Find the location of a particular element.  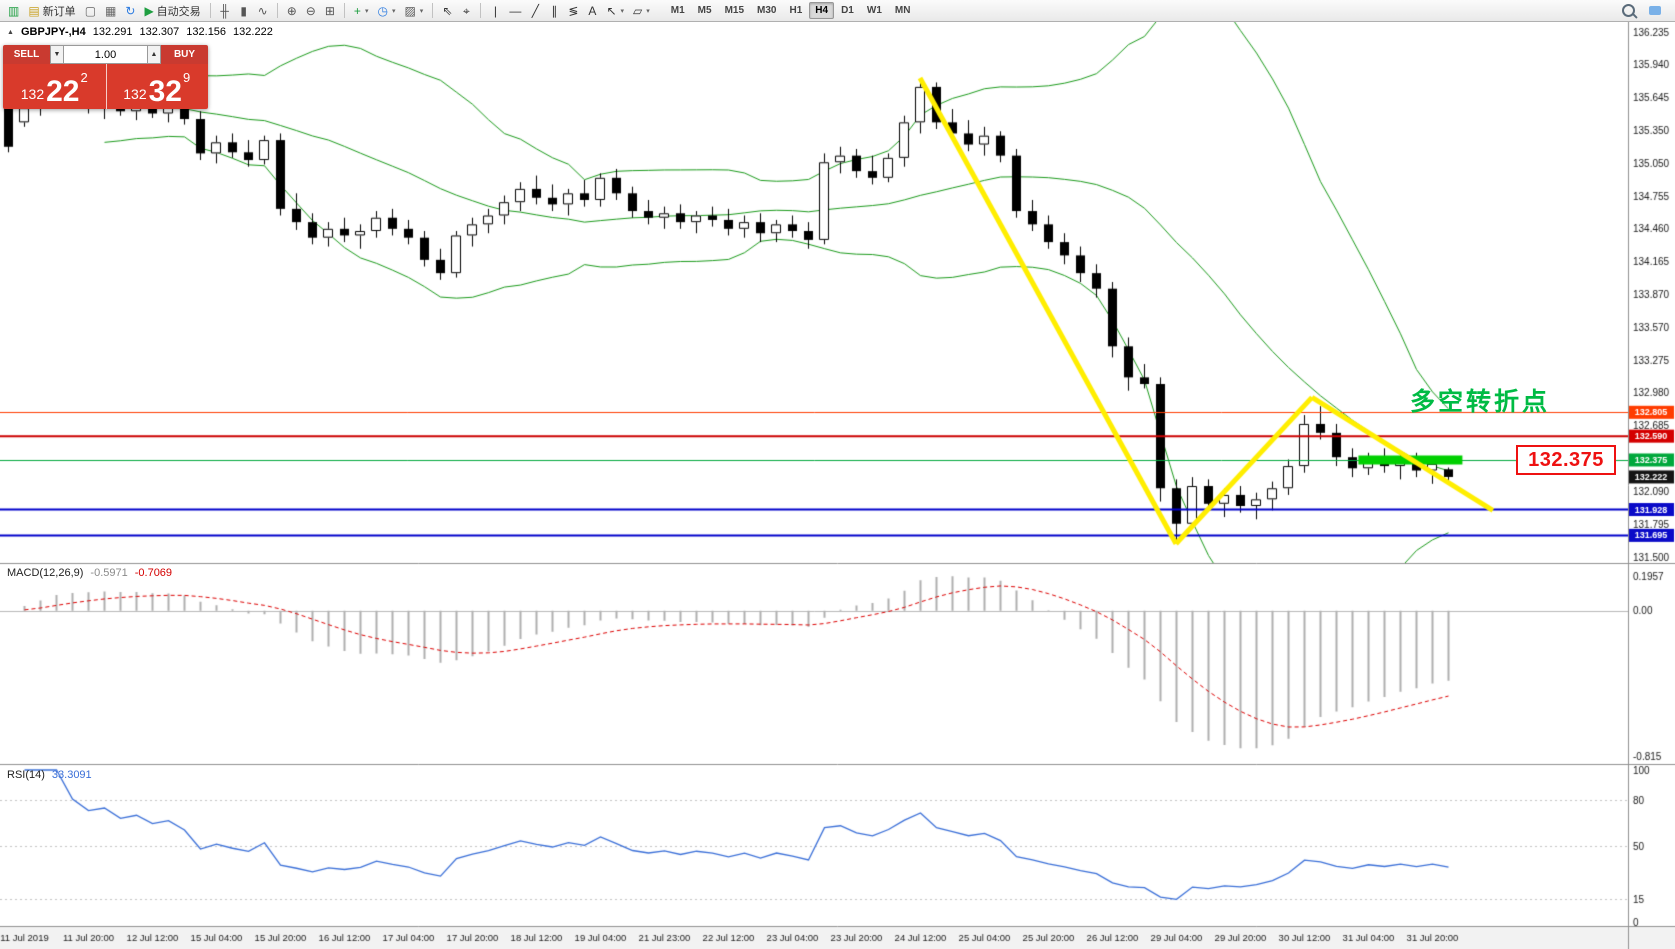

arrows-icon: ↖ ▾ is located at coordinates (615, 11).